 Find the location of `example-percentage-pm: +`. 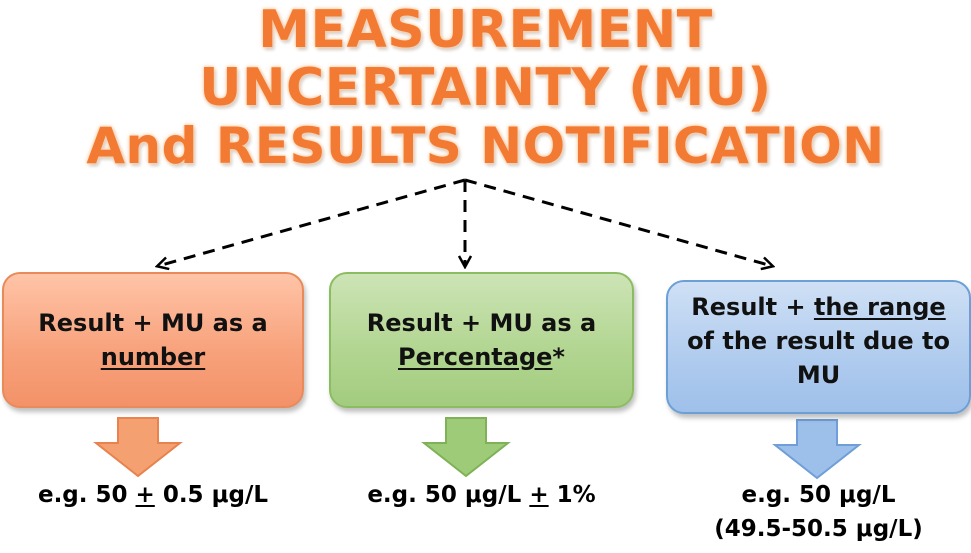

example-percentage-pm: + is located at coordinates (539, 495).